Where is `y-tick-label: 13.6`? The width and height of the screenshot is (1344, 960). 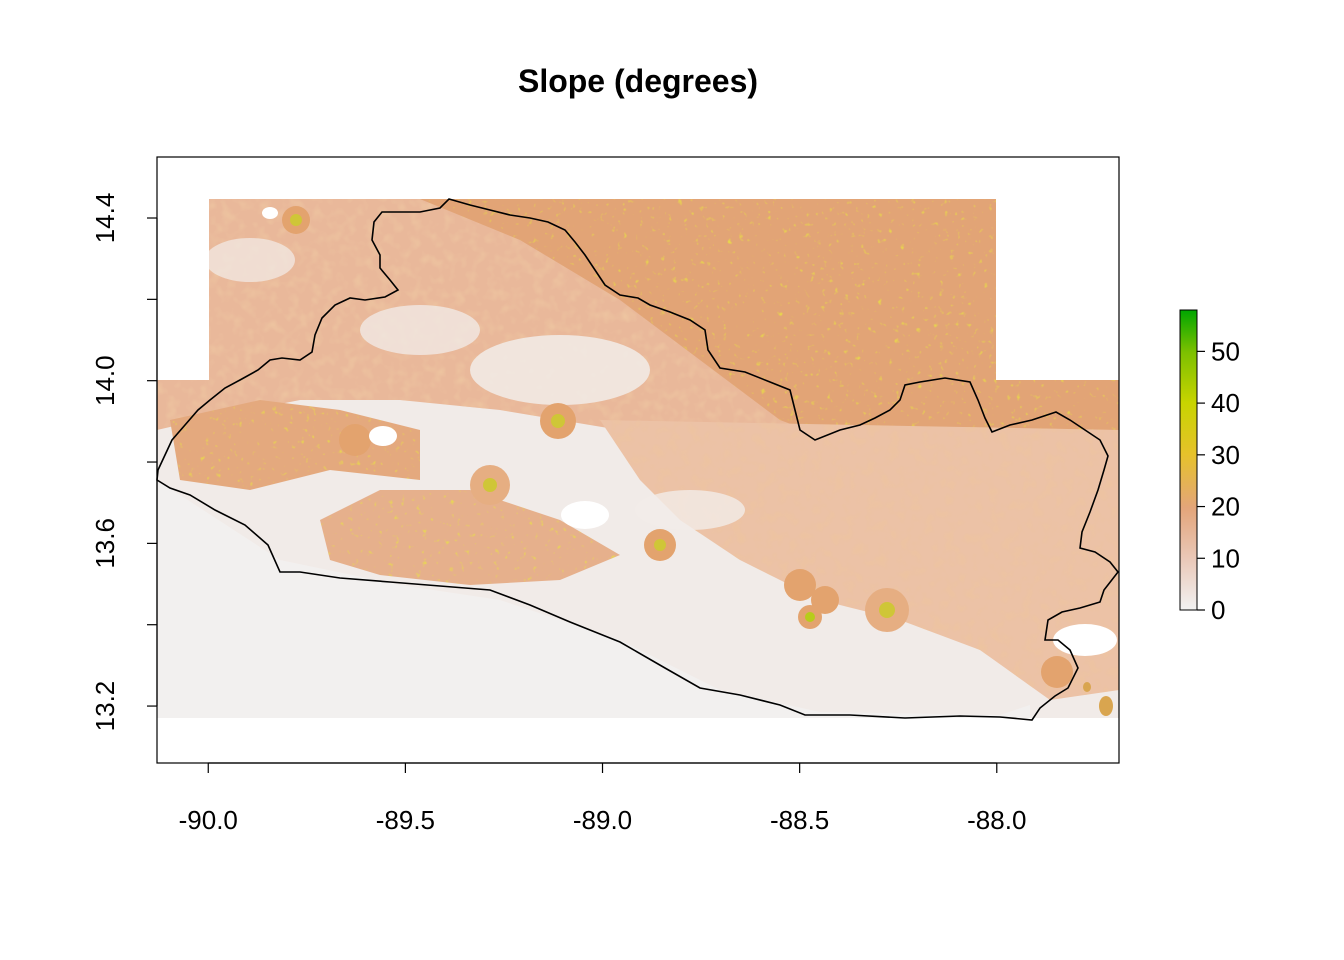
y-tick-label: 13.6 is located at coordinates (105, 543).